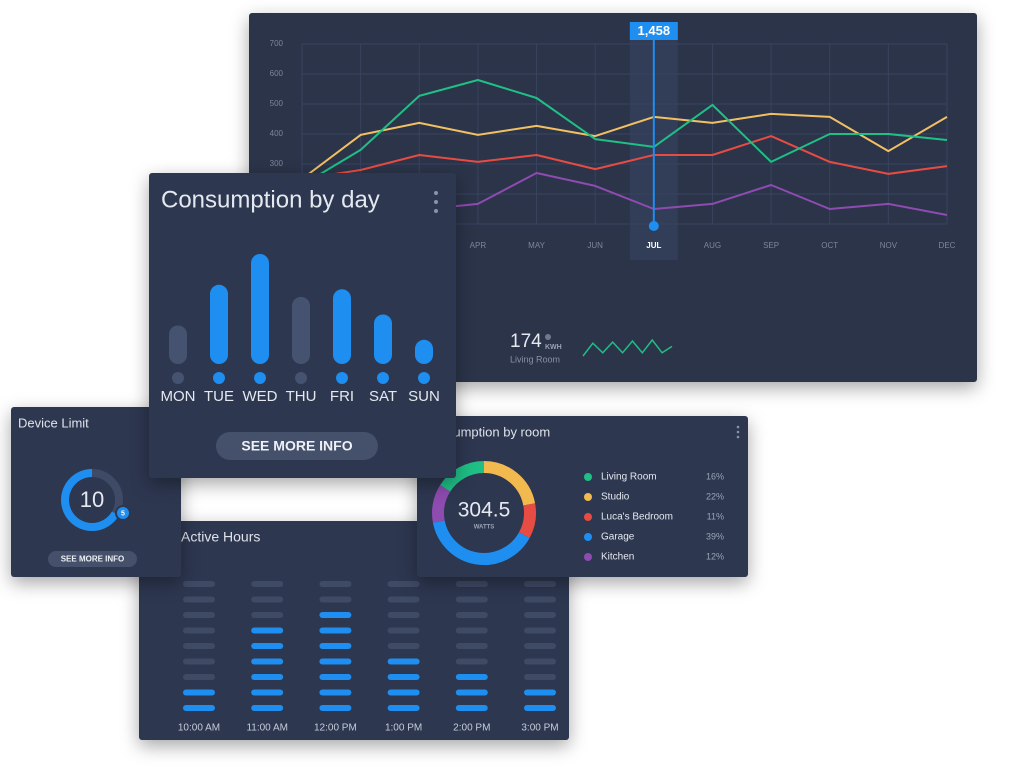  What do you see at coordinates (484, 510) in the screenshot?
I see `total-value: 304.5` at bounding box center [484, 510].